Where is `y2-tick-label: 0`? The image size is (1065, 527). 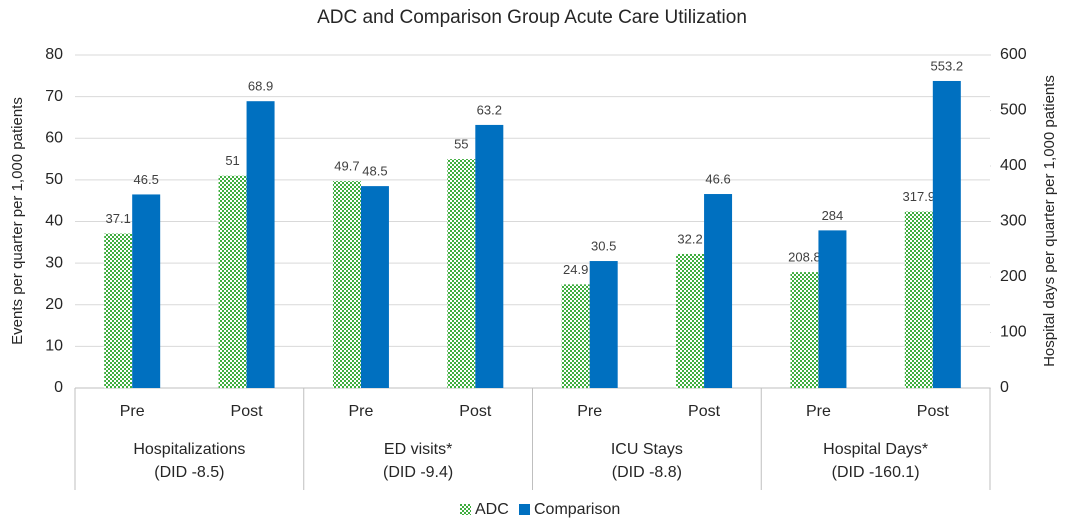 y2-tick-label: 0 is located at coordinates (1004, 387).